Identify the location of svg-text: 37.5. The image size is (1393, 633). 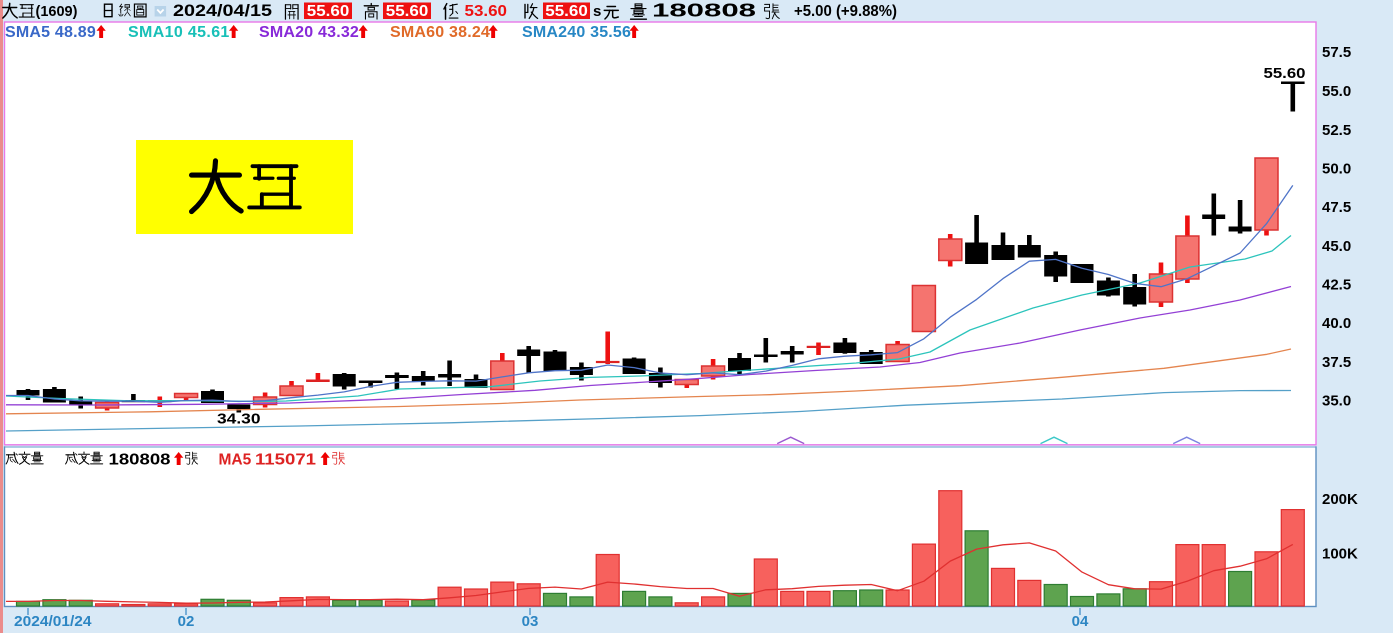
(1336, 362).